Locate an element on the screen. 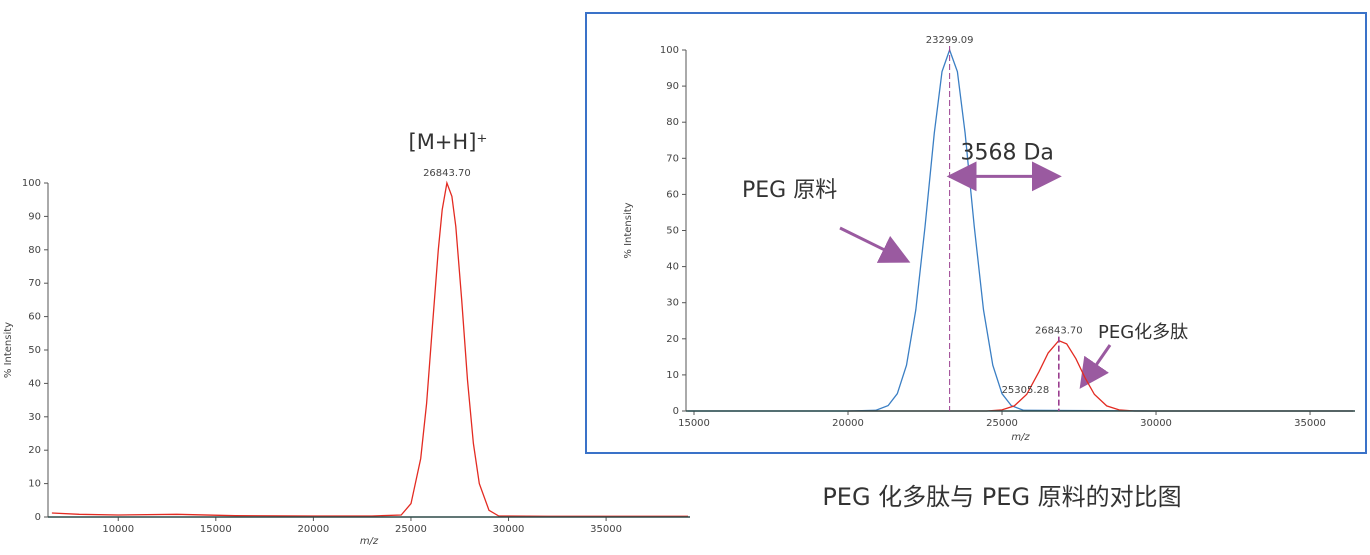 The height and width of the screenshot is (555, 1370). chart-title: [M+H]⁺ is located at coordinates (448, 142).